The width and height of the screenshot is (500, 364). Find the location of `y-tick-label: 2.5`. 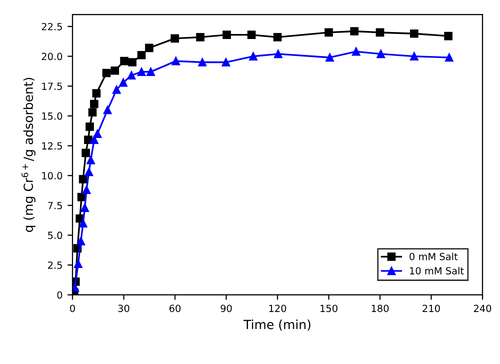

y-tick-label: 2.5 is located at coordinates (55, 265).